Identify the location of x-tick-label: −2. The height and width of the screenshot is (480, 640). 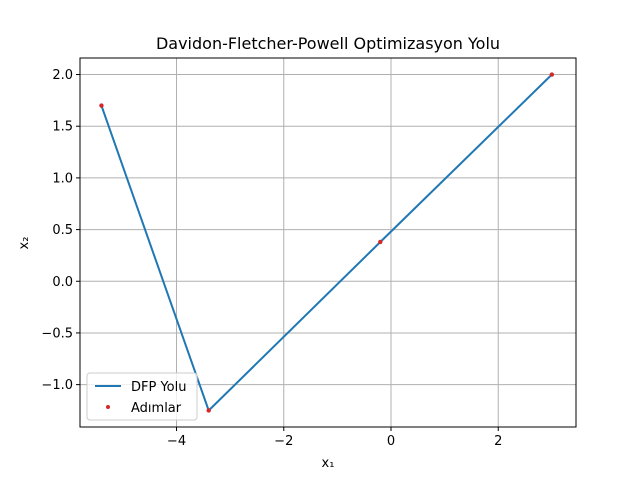
(283, 441).